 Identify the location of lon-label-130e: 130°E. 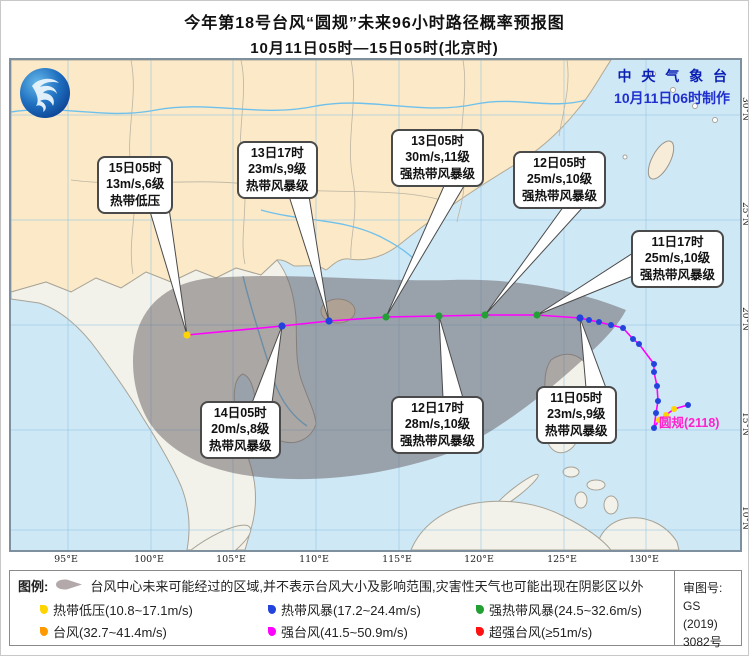
(644, 559).